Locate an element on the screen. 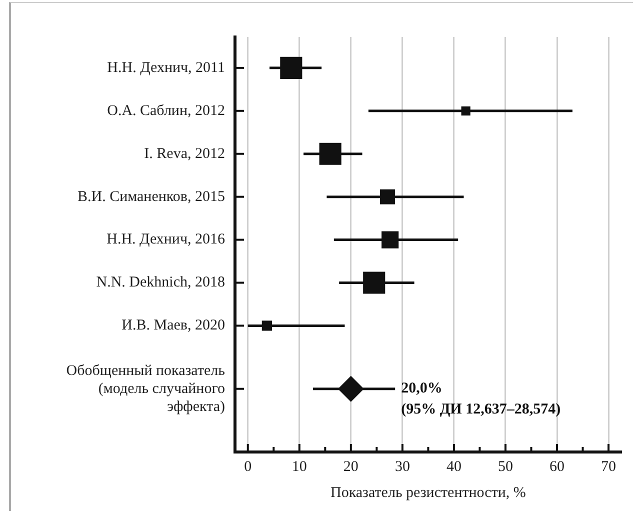 This screenshot has height=514, width=637. x-tick-label: 60 is located at coordinates (557, 466).